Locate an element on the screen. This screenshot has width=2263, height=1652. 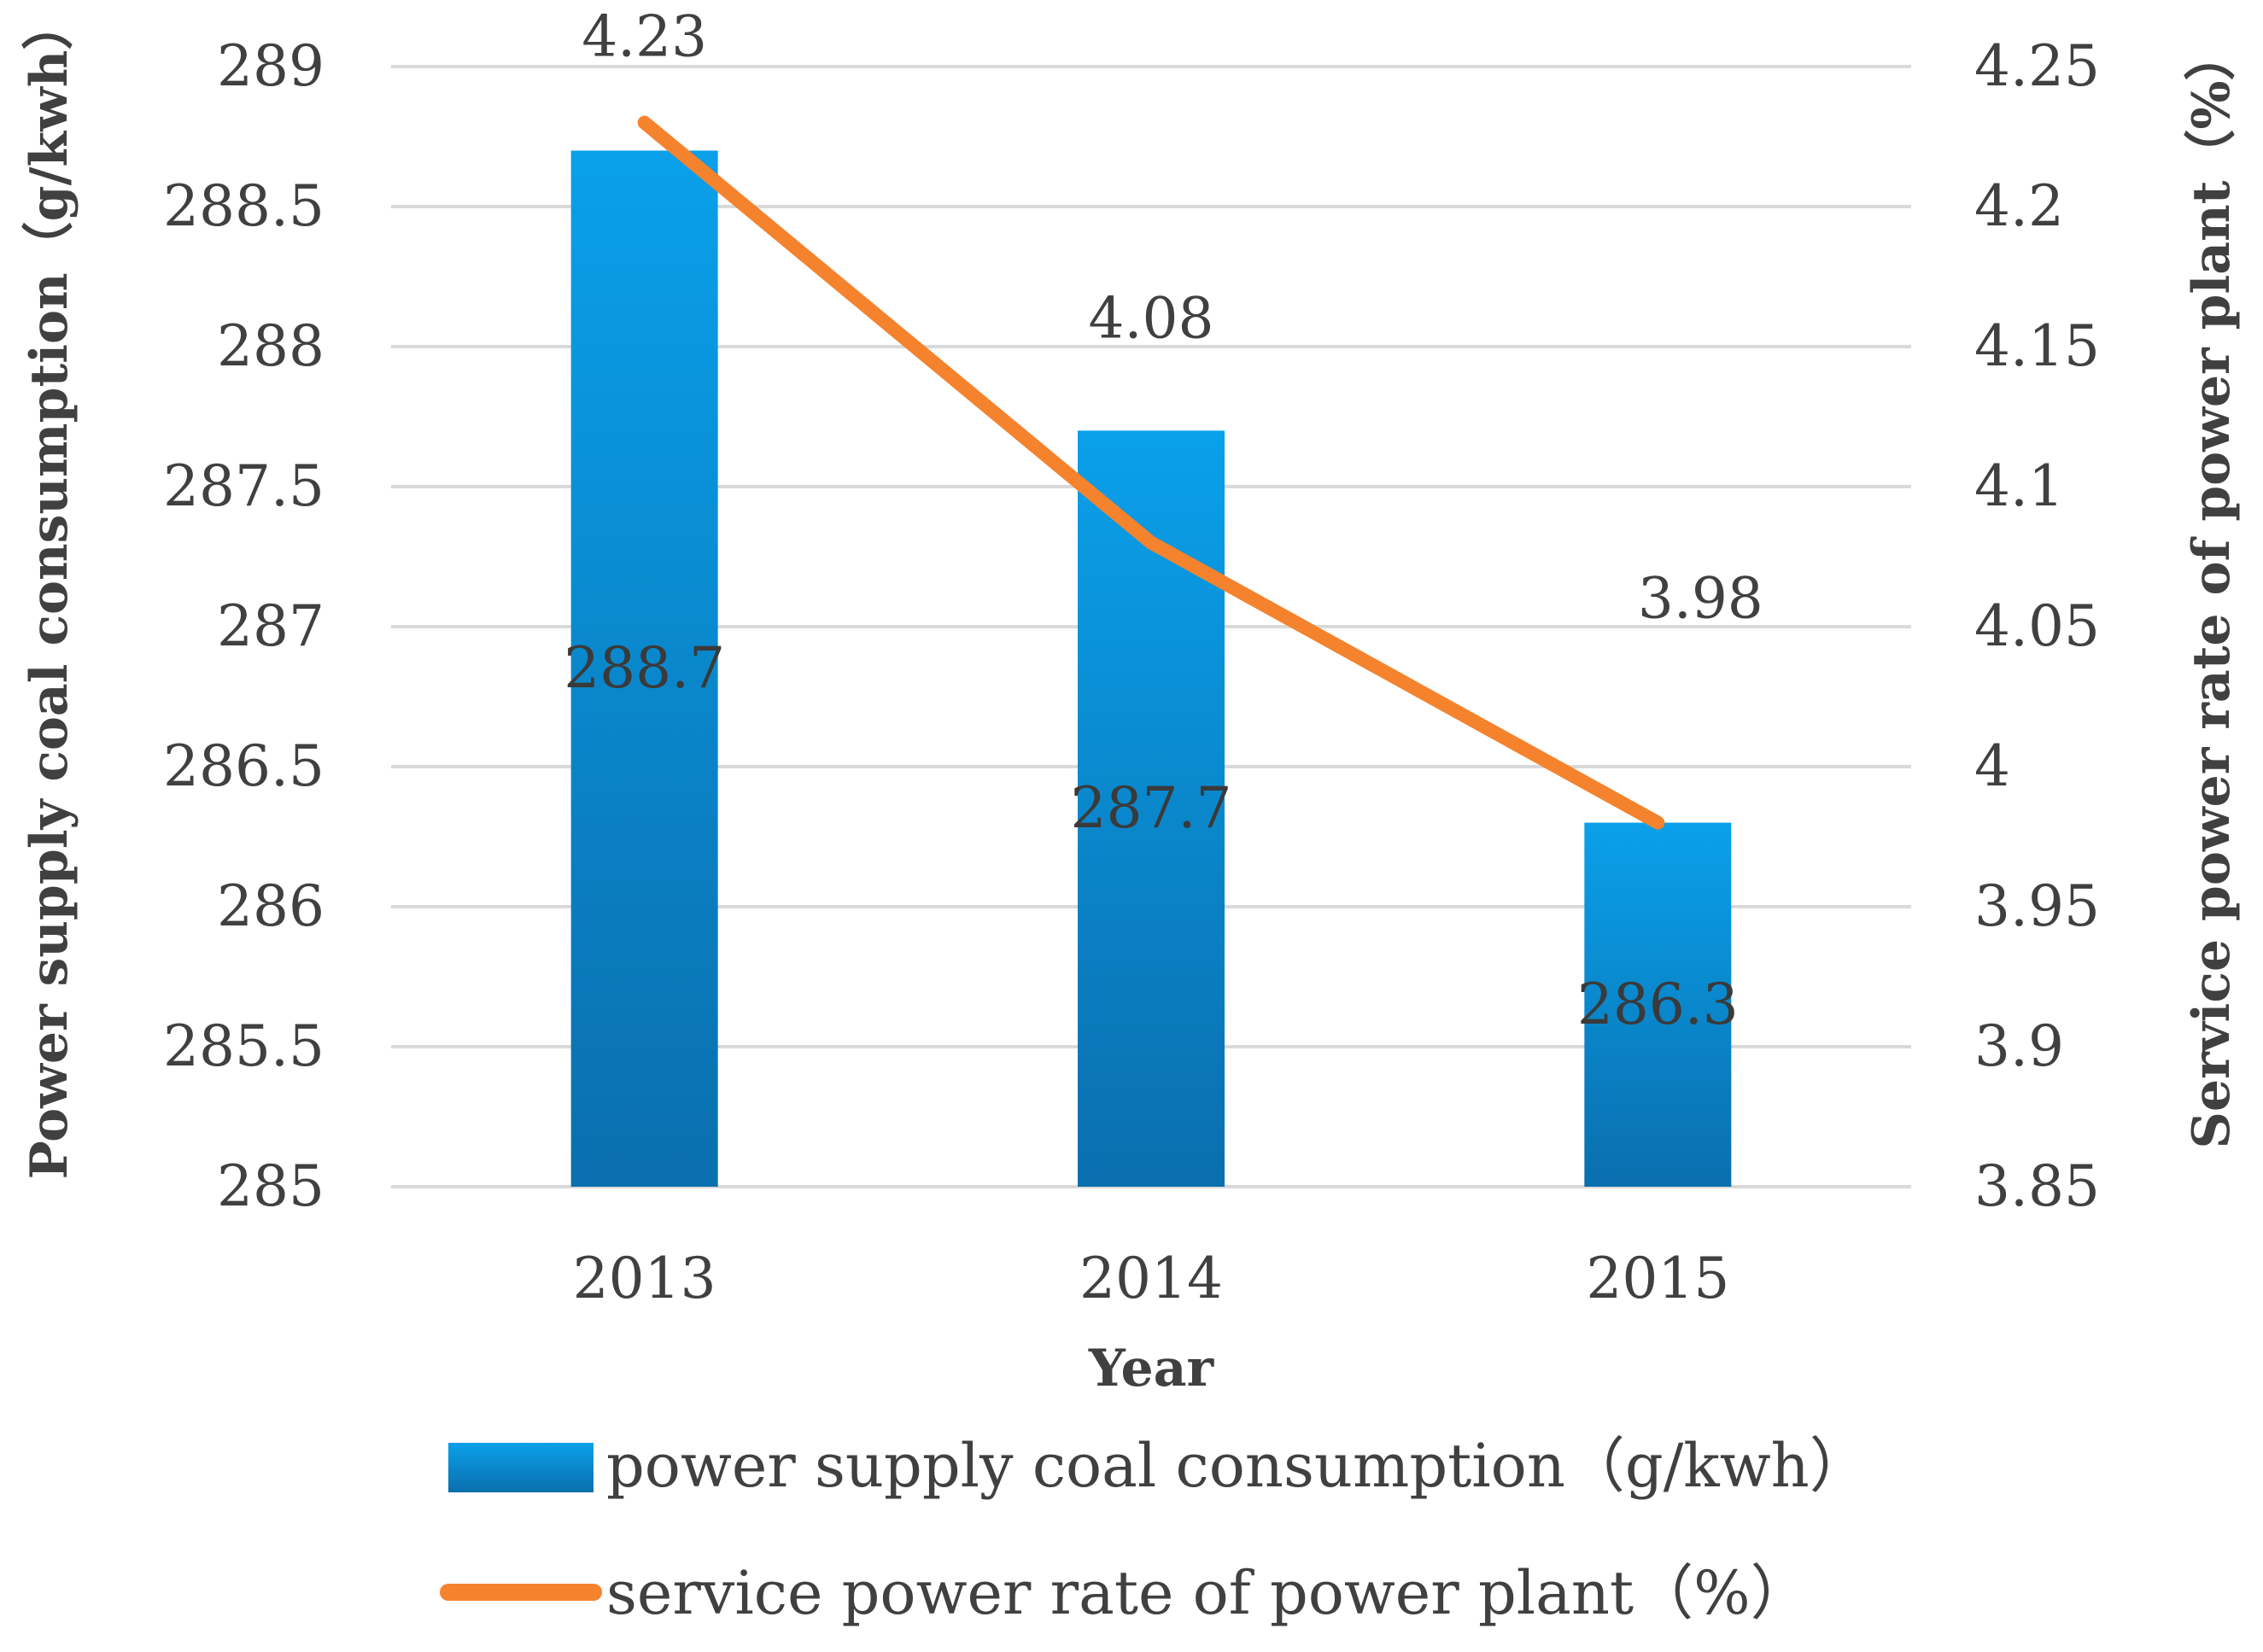
x-tick-label: 2014 is located at coordinates (1151, 1278).